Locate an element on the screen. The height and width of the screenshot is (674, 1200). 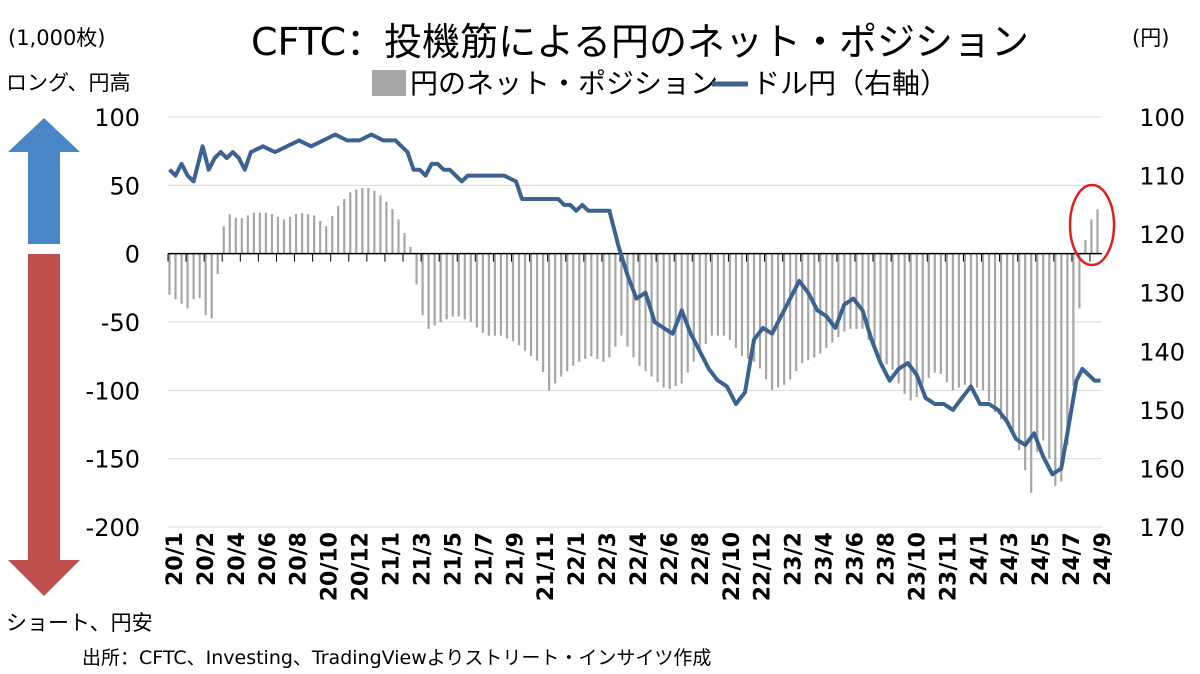
x-tick-label: 24/5 is located at coordinates (1041, 559).